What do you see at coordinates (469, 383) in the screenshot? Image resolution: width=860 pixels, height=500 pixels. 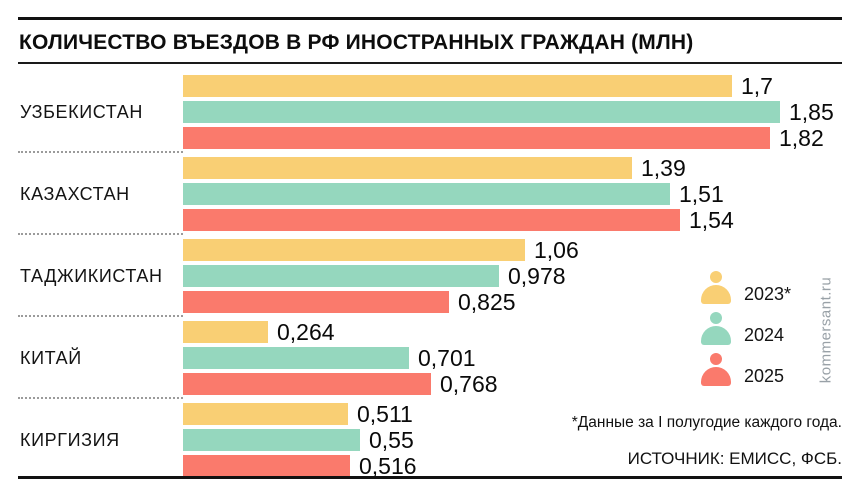 I see `bar-value-label: 0,768` at bounding box center [469, 383].